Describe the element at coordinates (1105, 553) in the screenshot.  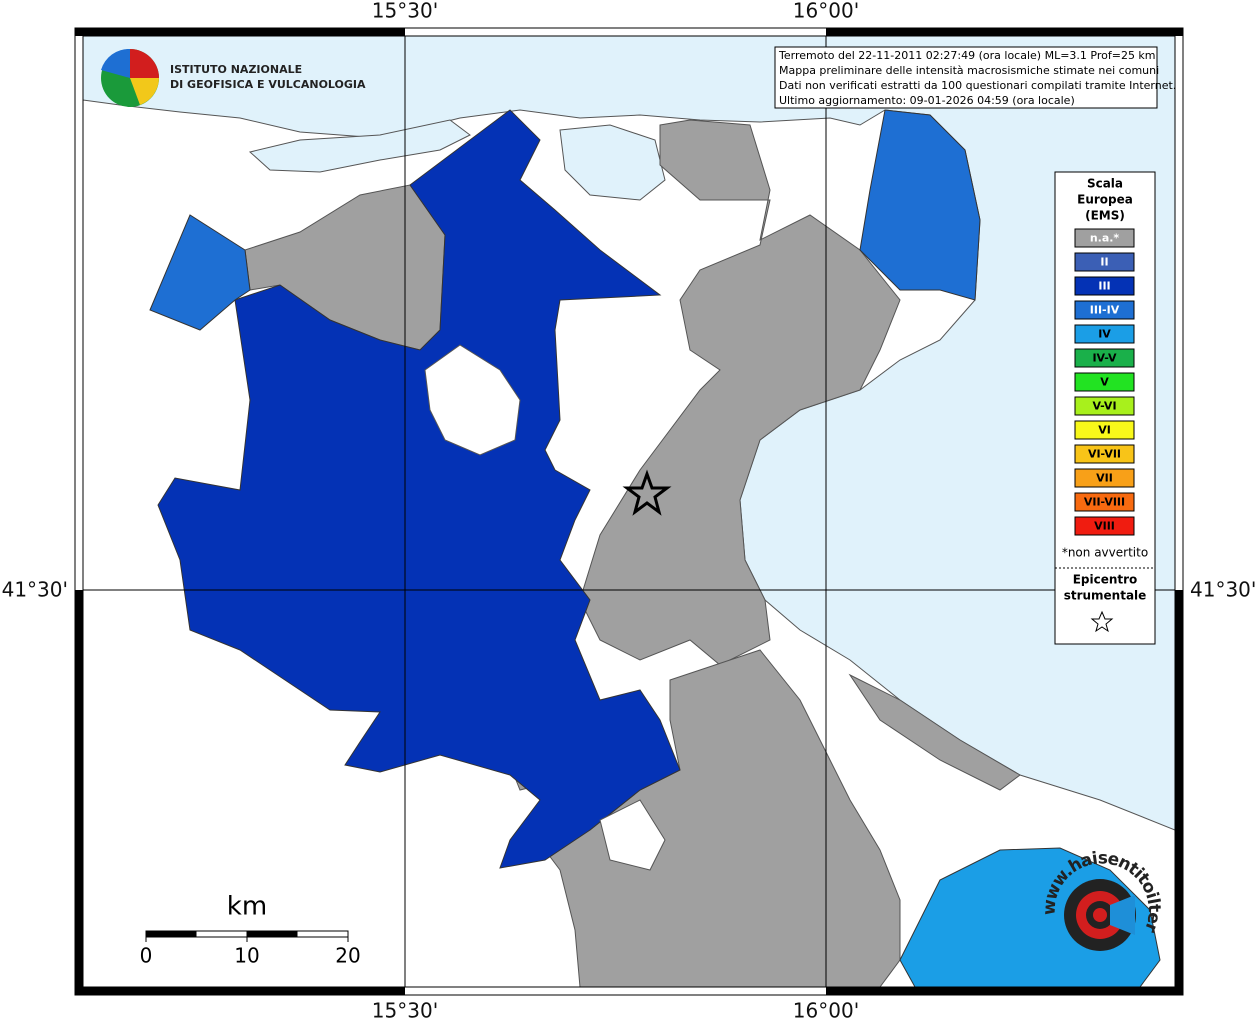
I see `legend-note: *non avvertito` at that location.